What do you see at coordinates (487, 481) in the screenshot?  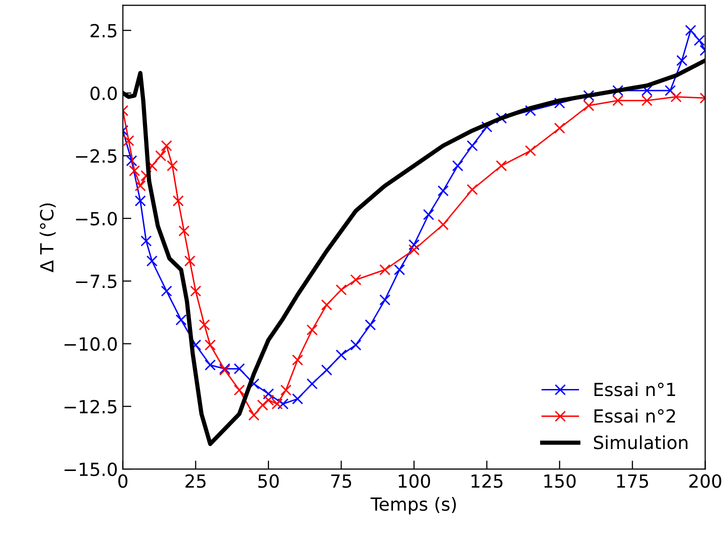 I see `x-tick-label: 125` at bounding box center [487, 481].